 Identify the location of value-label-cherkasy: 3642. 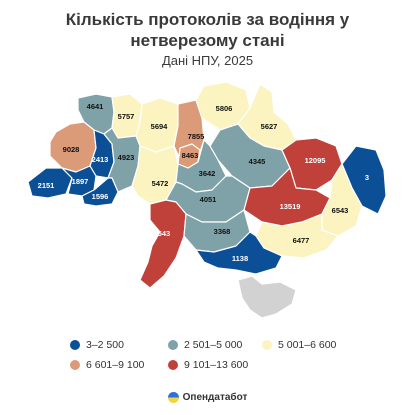
(207, 173).